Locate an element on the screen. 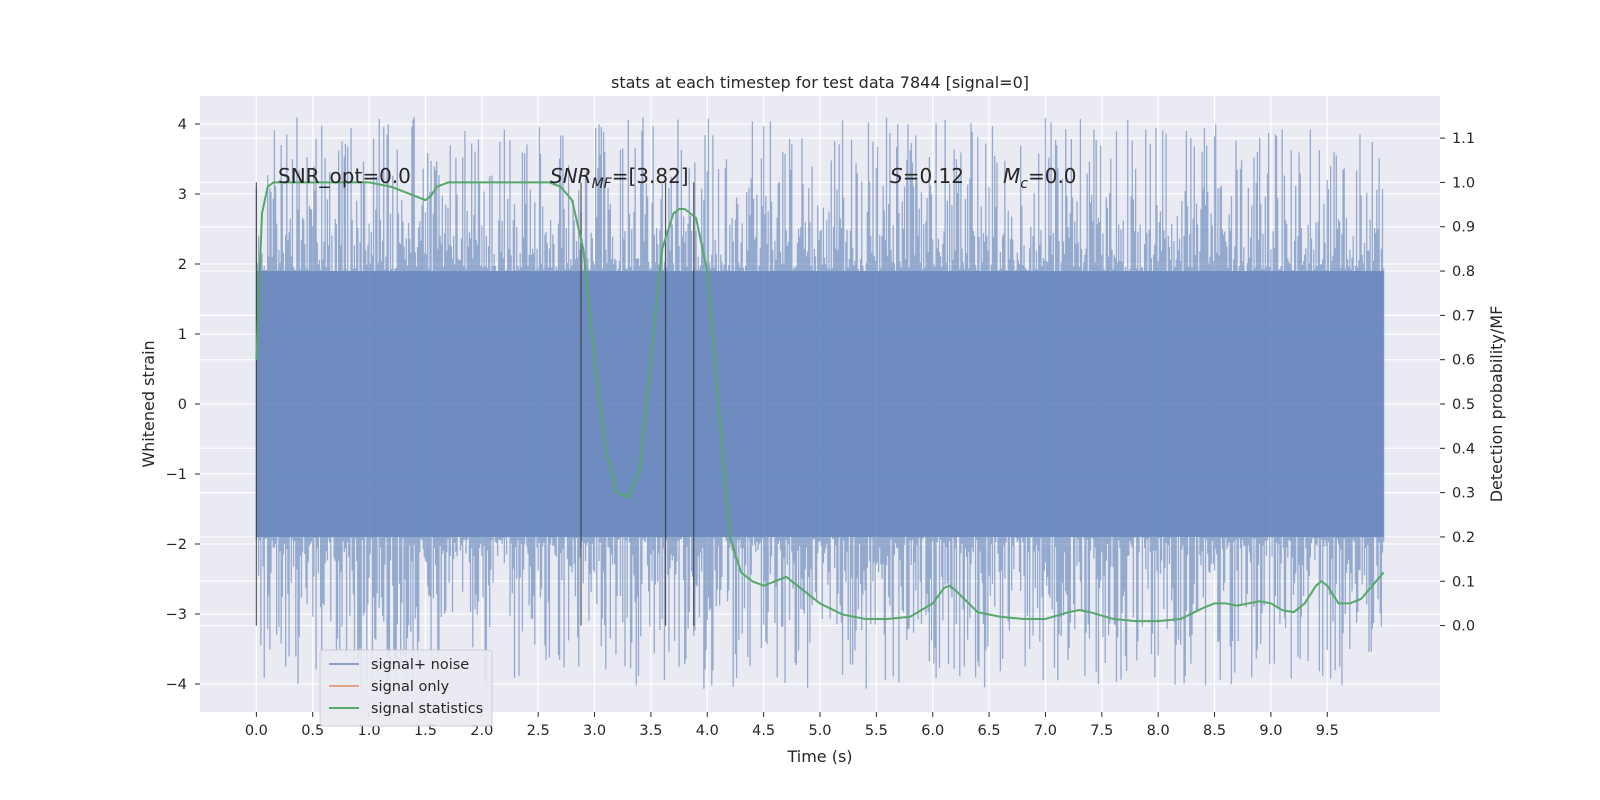 The width and height of the screenshot is (1600, 800). x-tick-label: 0.5 is located at coordinates (312, 731).